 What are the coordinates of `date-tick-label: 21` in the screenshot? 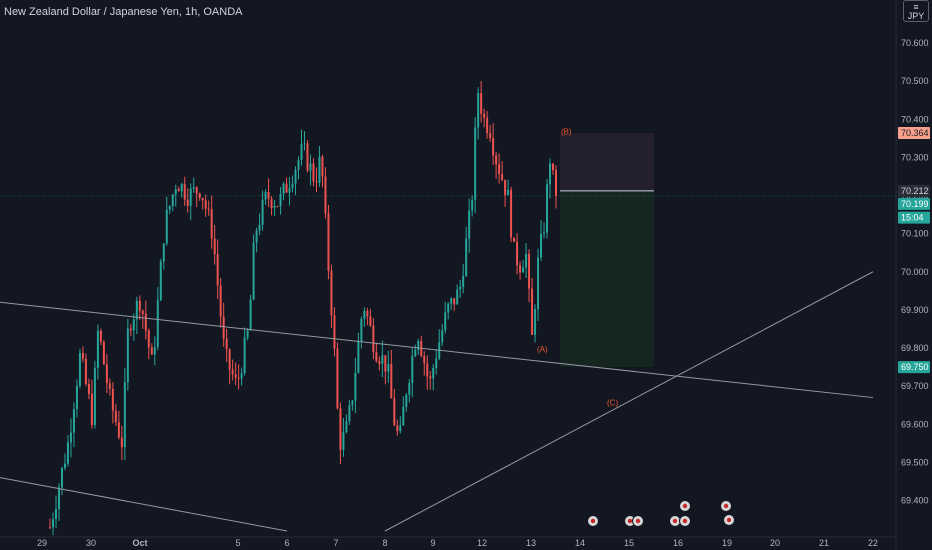 It's located at (824, 543).